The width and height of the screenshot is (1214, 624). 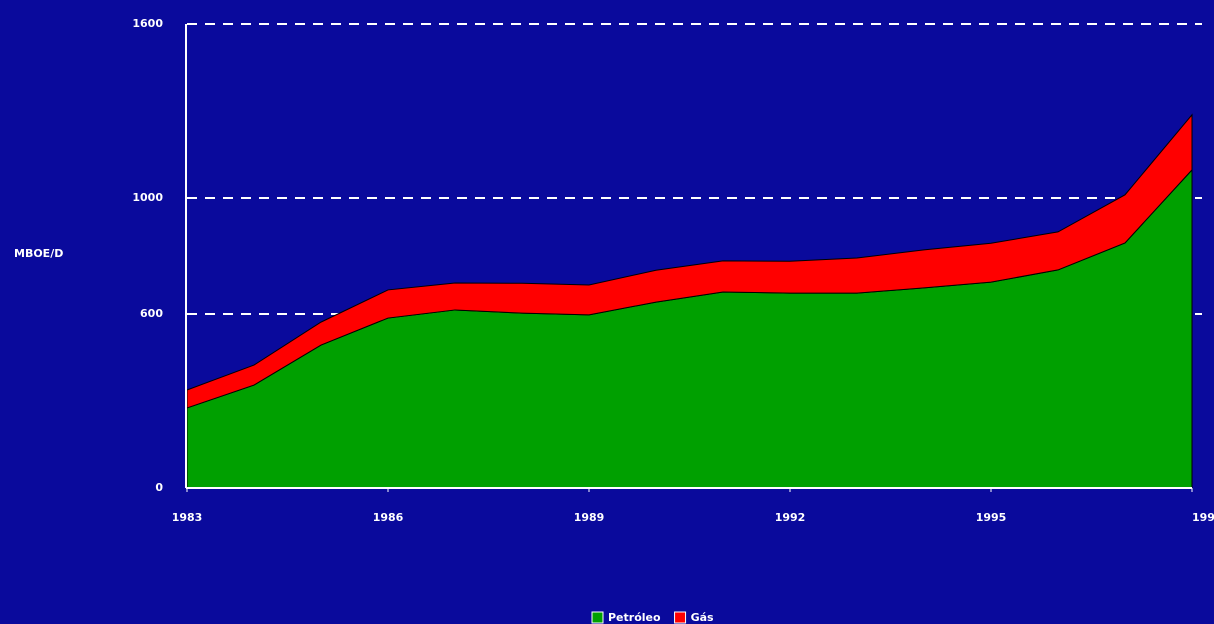 What do you see at coordinates (147, 23) in the screenshot?
I see `y-tick-label: 1600` at bounding box center [147, 23].